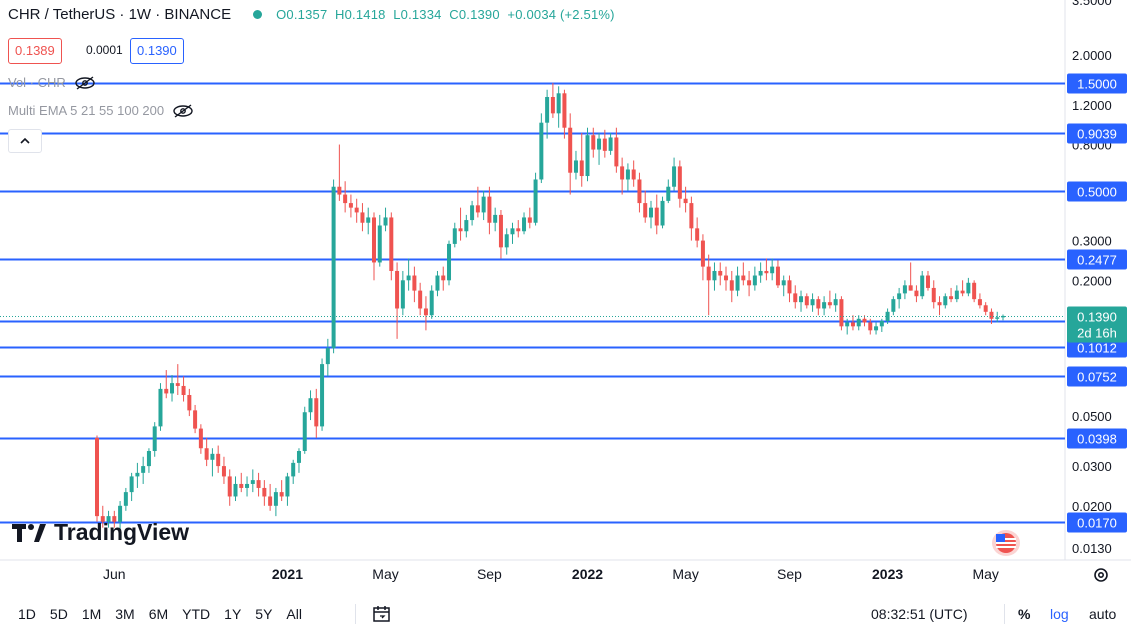 This screenshot has height=632, width=1131. I want to click on clock: 08:32:51 (UTC), so click(919, 614).